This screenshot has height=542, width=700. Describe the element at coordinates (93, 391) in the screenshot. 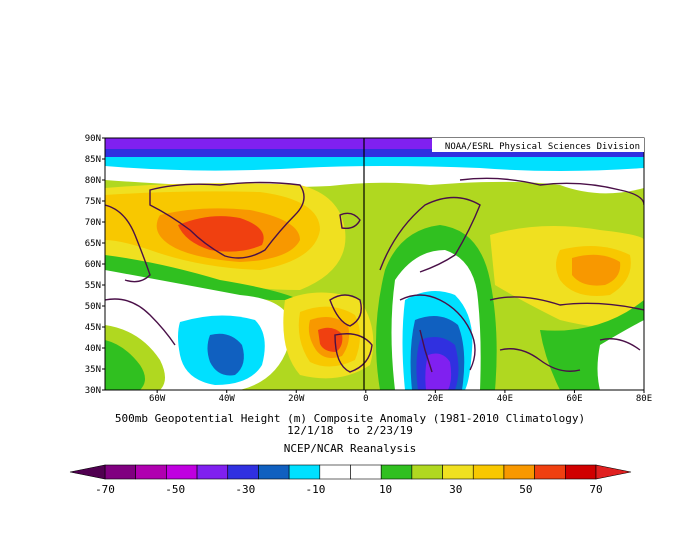

I see `lat-label: 30N` at that location.